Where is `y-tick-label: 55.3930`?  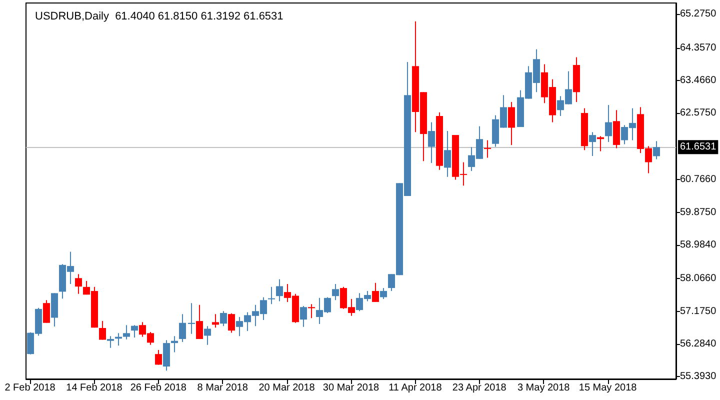 y-tick-label: 55.3930 is located at coordinates (698, 376).